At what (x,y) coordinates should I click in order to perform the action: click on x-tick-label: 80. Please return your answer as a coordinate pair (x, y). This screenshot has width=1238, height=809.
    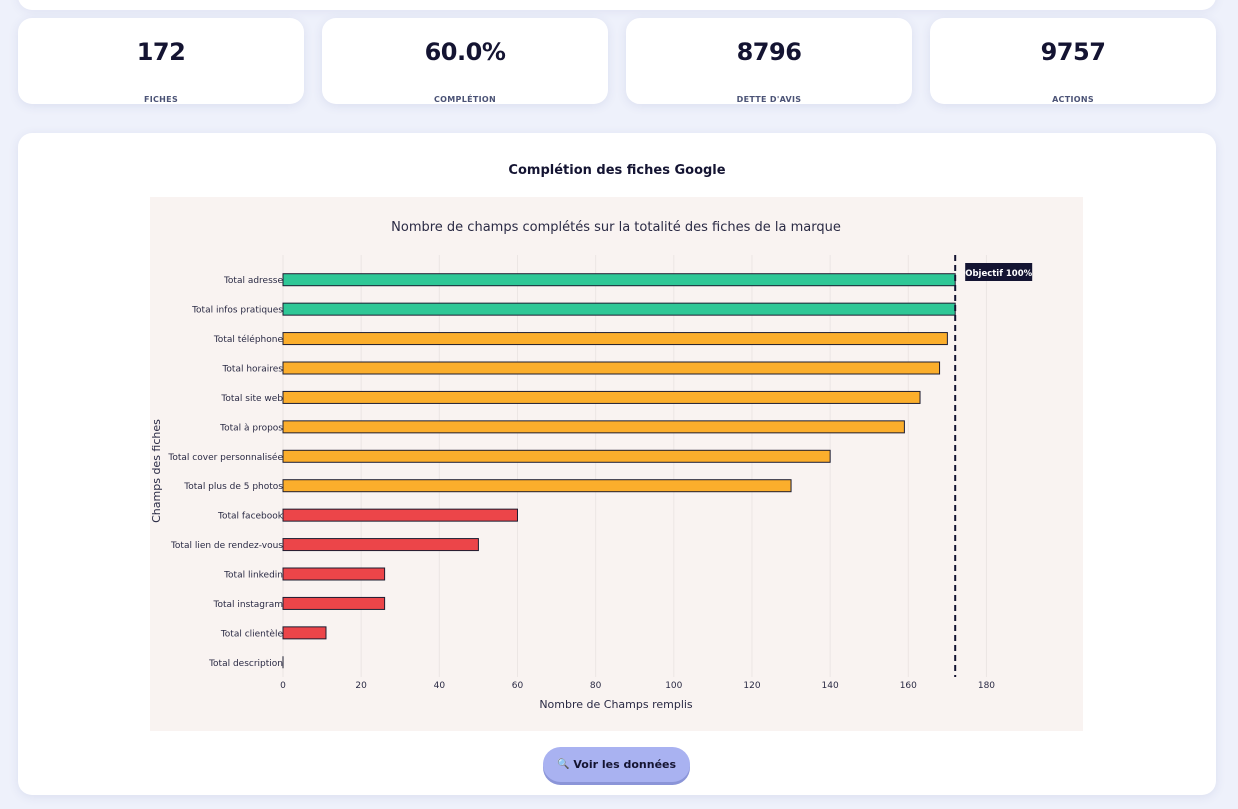
    Looking at the image, I should click on (596, 686).